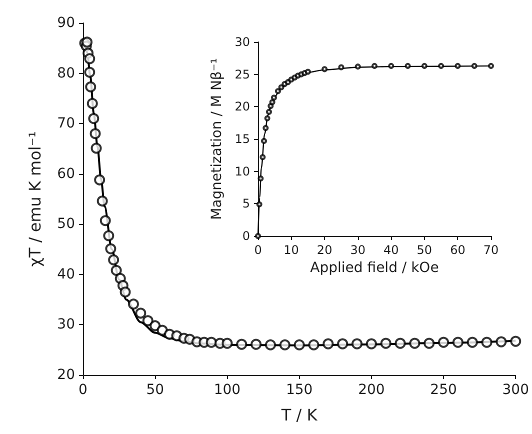 This screenshot has height=434, width=532. What do you see at coordinates (458, 250) in the screenshot?
I see `x-tick-label: 60` at bounding box center [458, 250].